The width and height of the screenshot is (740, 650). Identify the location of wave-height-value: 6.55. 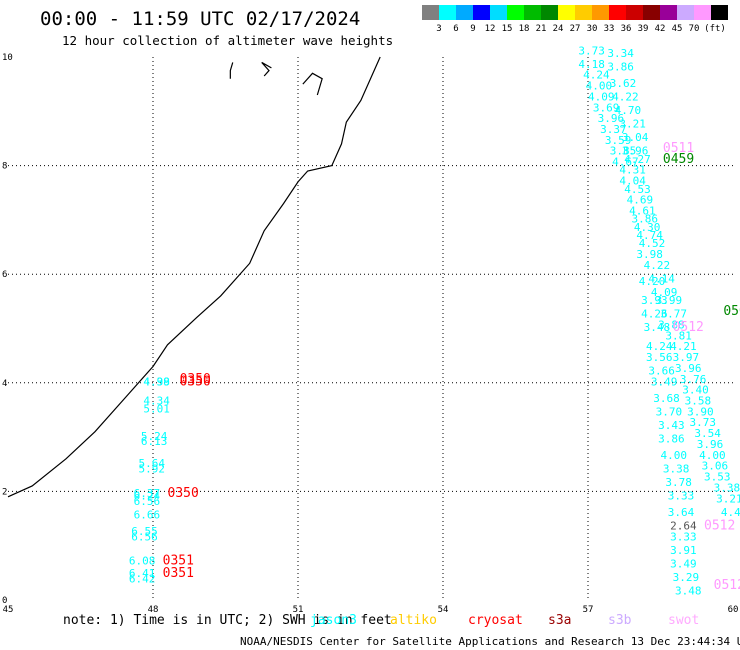
(144, 531).